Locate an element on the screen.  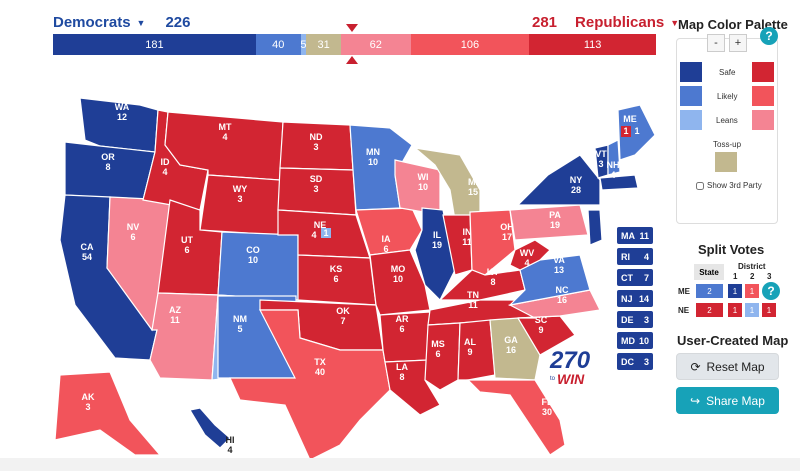
bottom-strip is located at coordinates (400, 464).